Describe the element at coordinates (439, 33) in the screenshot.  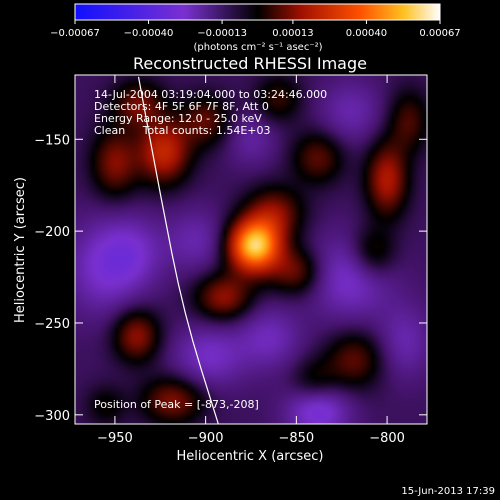
I see `colorbar-tick-label: 0.00067` at that location.